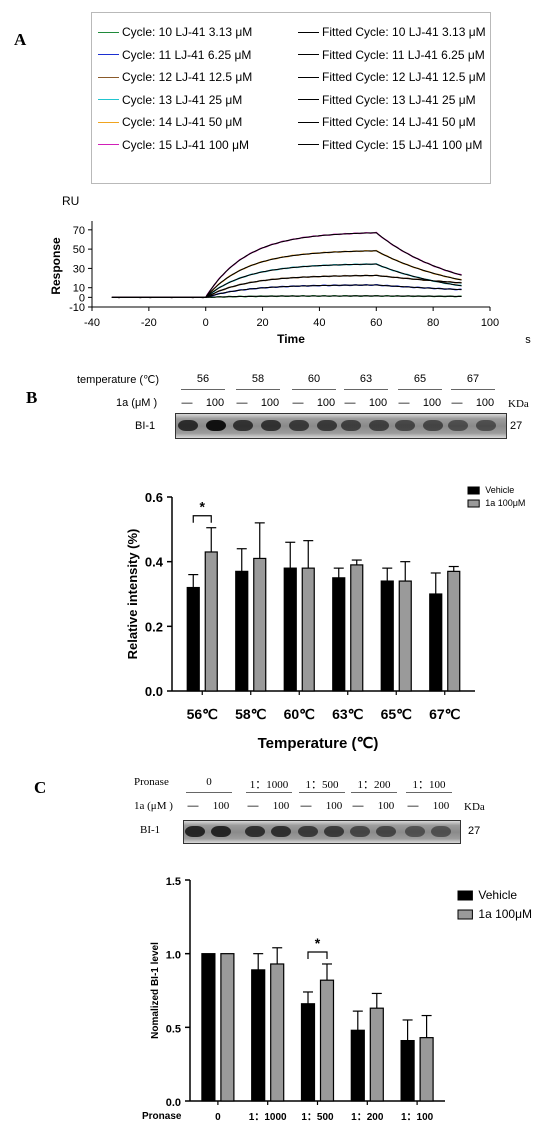  Describe the element at coordinates (376, 323) in the screenshot. I see `x-tick-label: 60` at that location.